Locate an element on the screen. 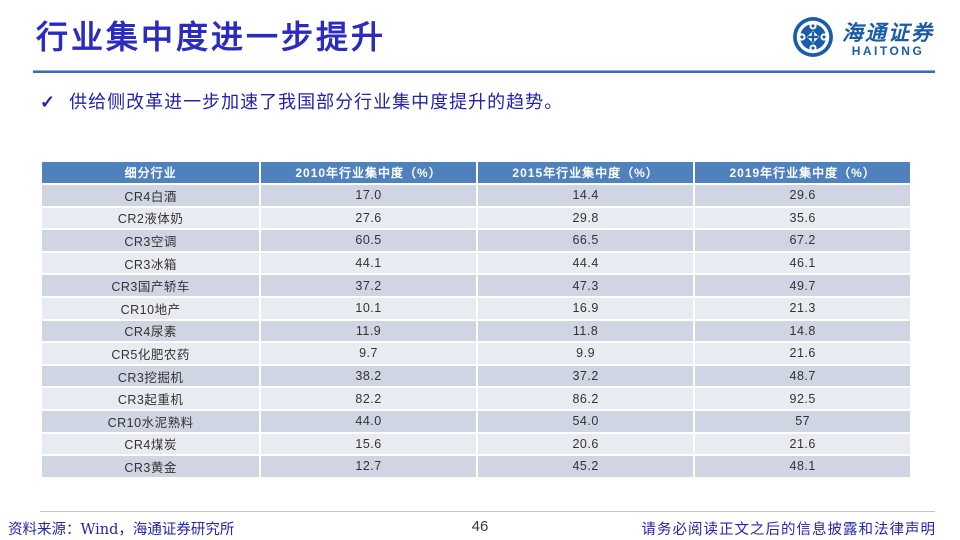 Image resolution: width=960 pixels, height=540 pixels. value-cell: 10.1 is located at coordinates (368, 308).